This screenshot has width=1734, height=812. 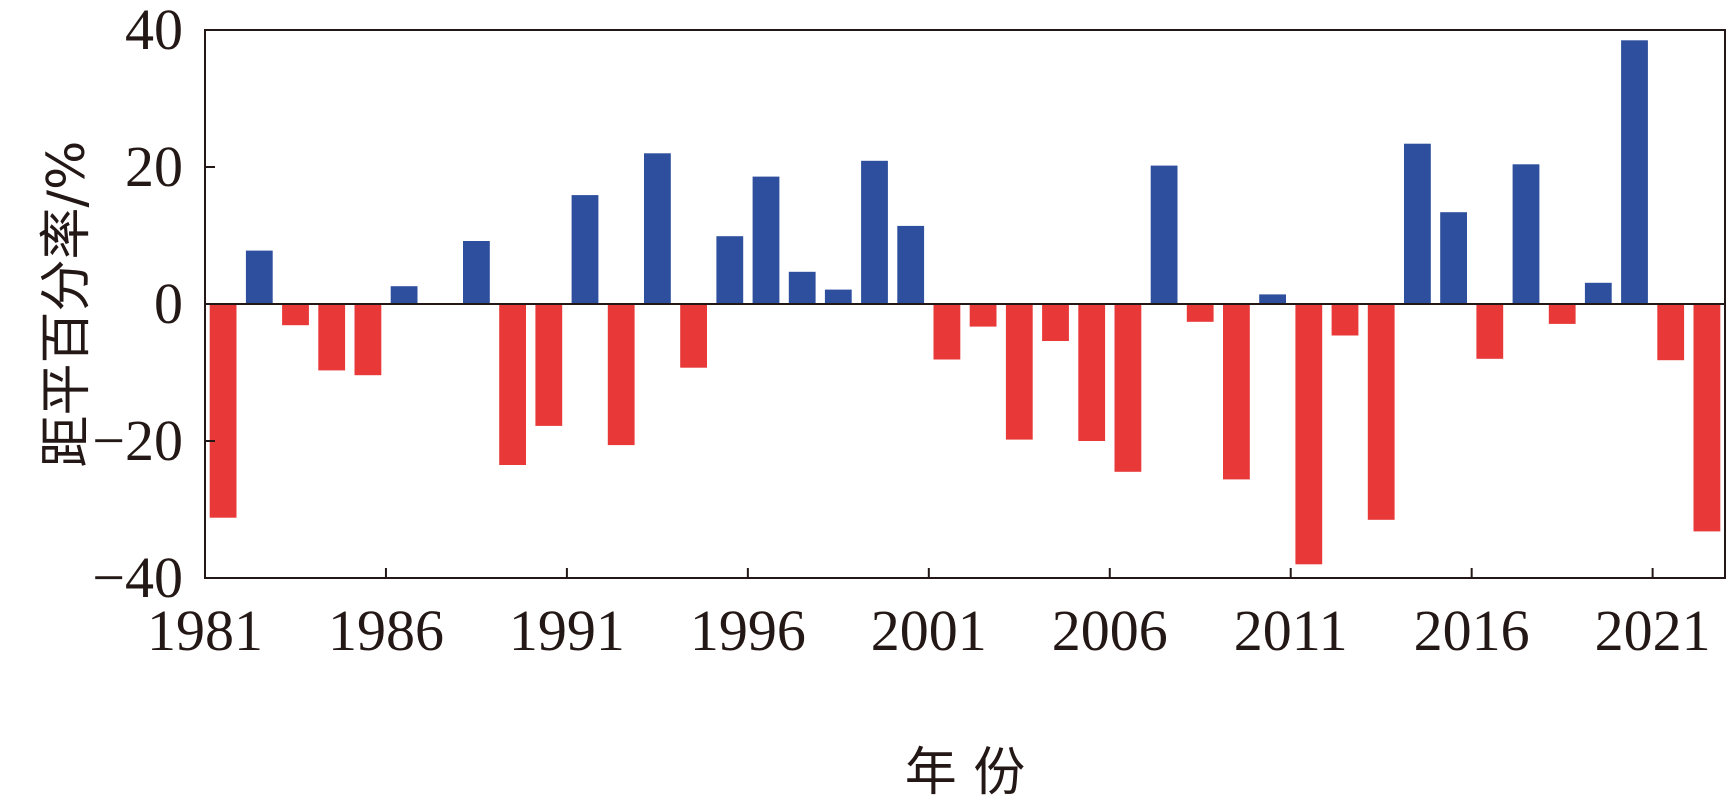 I want to click on bar-2014, so click(x=1417, y=223).